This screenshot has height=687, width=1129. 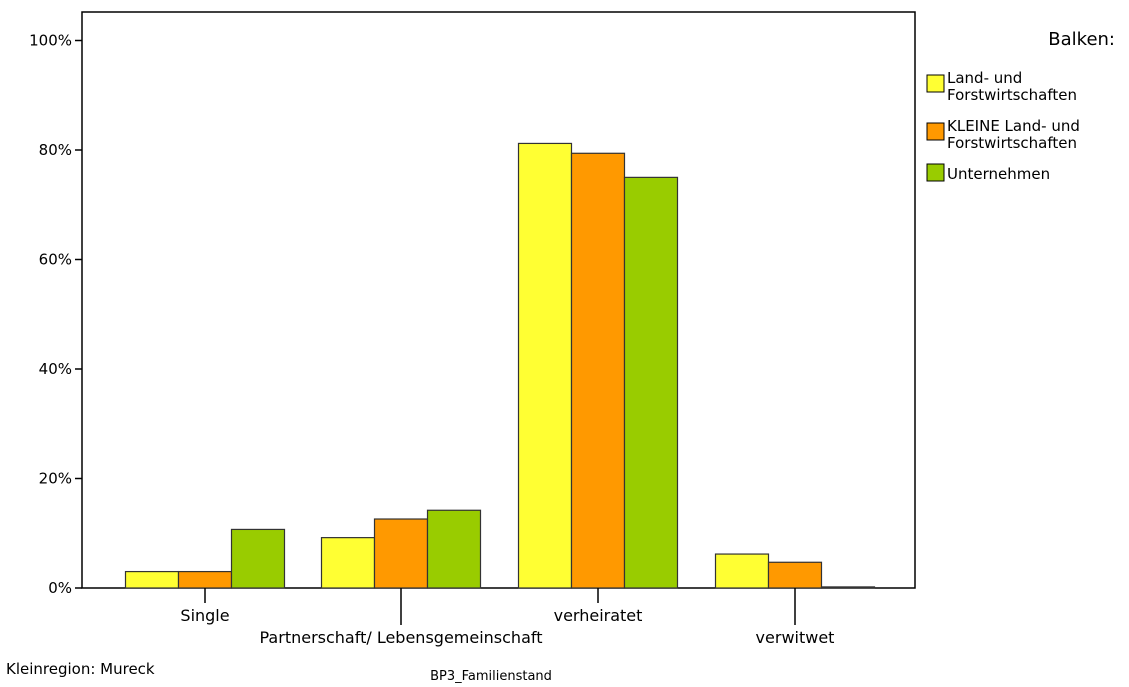 I want to click on legend-title: Balken:, so click(x=1081, y=39).